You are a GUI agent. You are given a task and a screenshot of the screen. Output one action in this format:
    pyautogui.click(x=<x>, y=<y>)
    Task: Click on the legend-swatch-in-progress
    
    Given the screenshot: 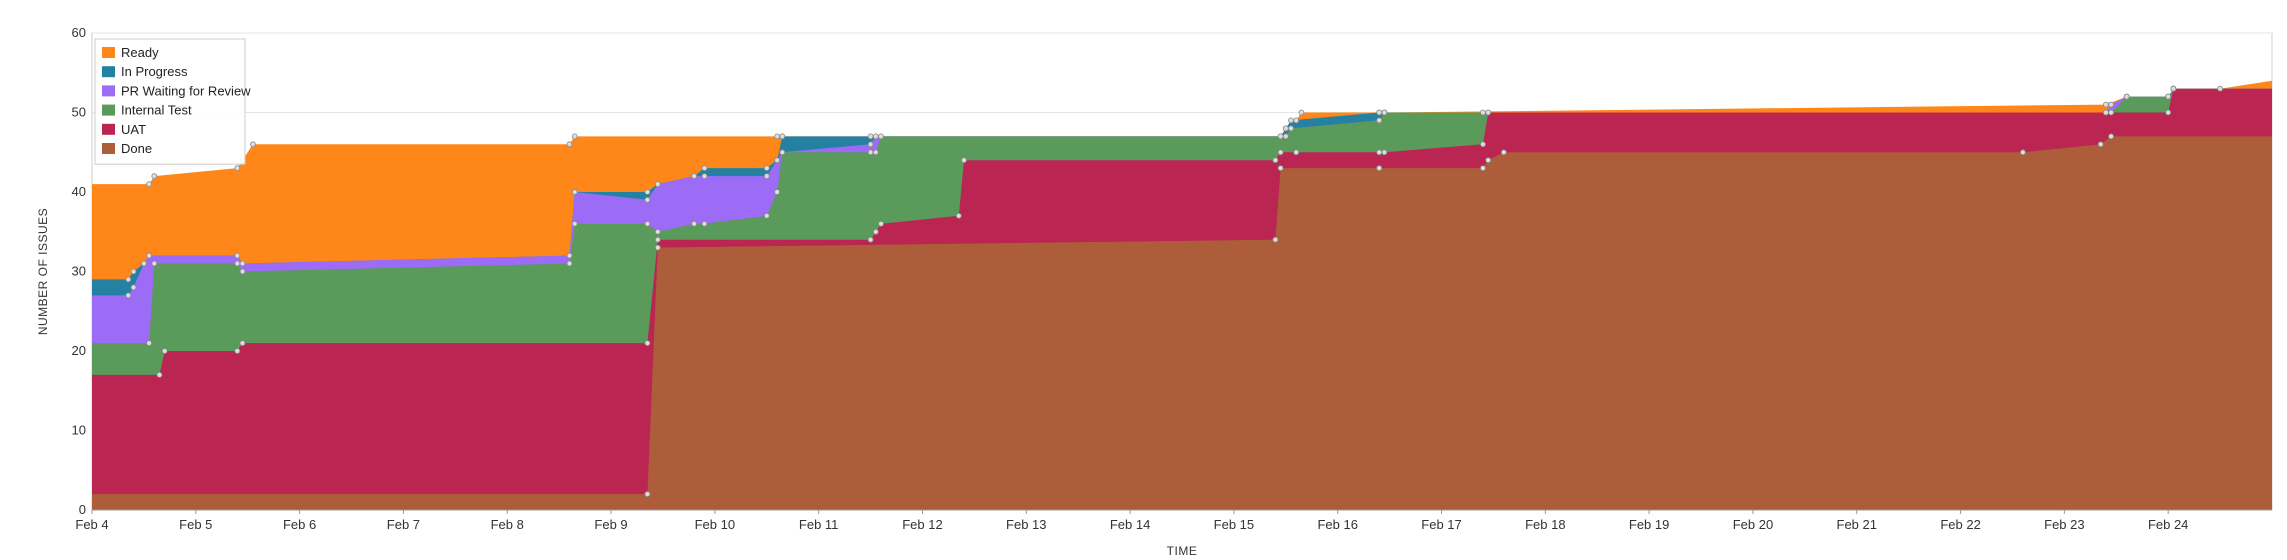 What is the action you would take?
    pyautogui.click(x=108, y=72)
    